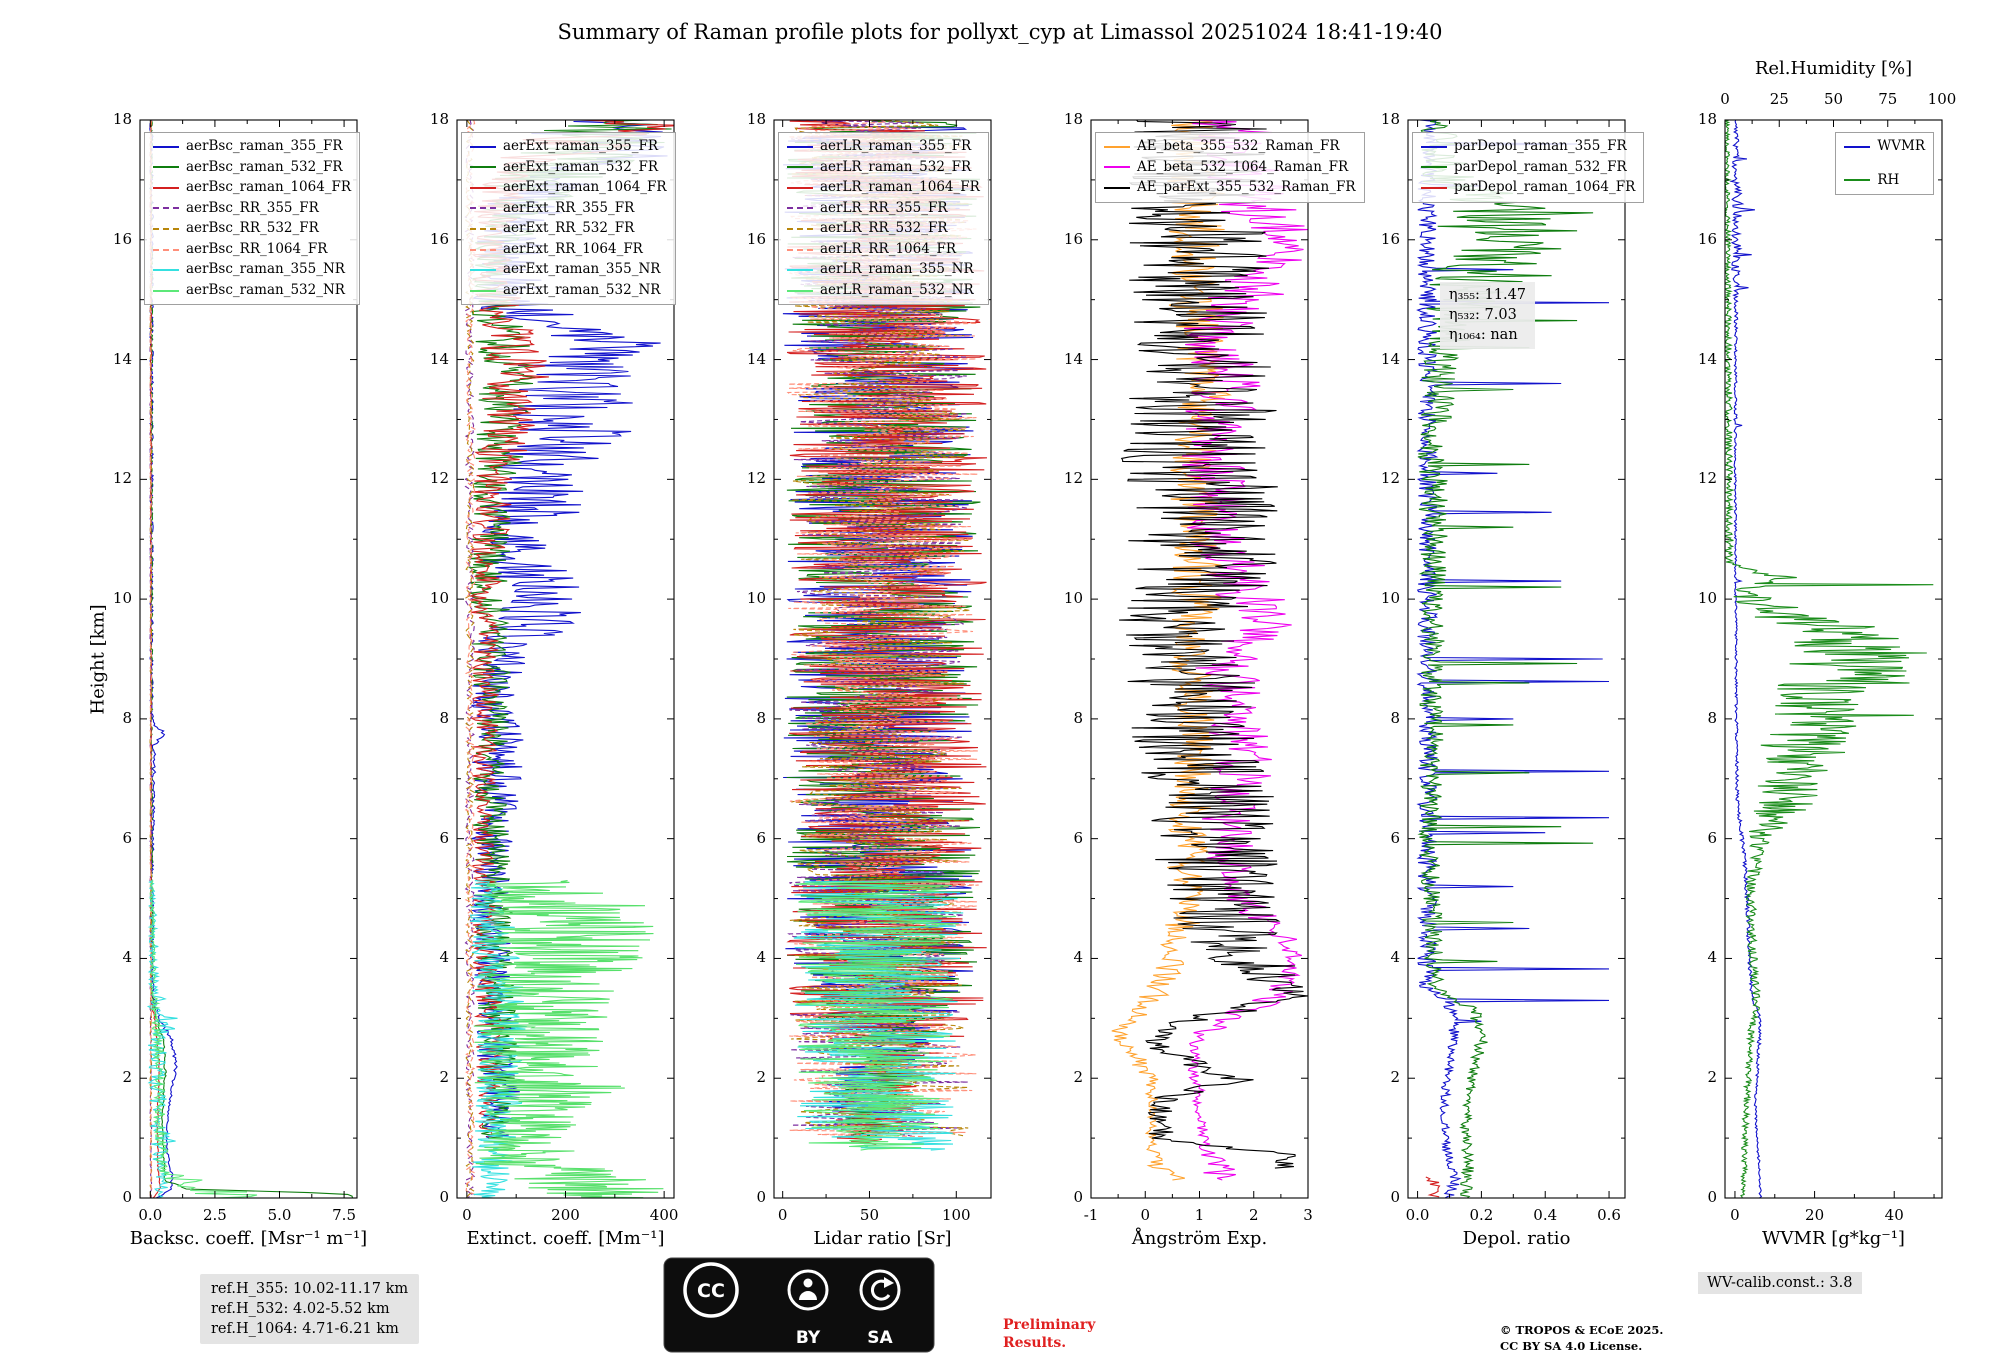 This screenshot has width=2000, height=1360. Describe the element at coordinates (252, 168) in the screenshot. I see `legend-item: aerBsc_raman_532_FR` at that location.